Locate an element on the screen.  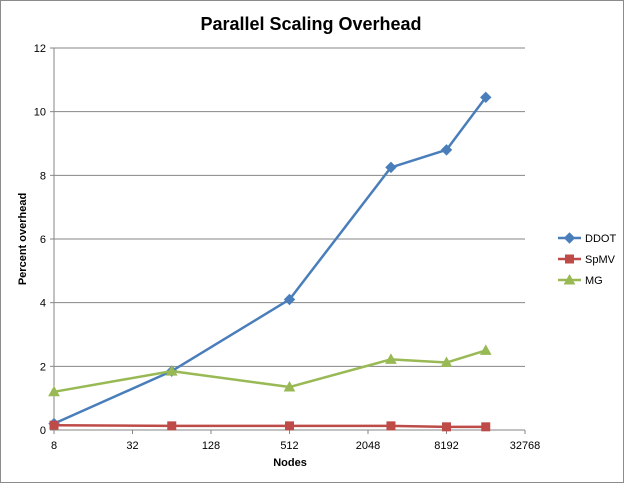
y-axis-ticks: 0 2 4 6 8 10 12 is located at coordinates (44, 240).